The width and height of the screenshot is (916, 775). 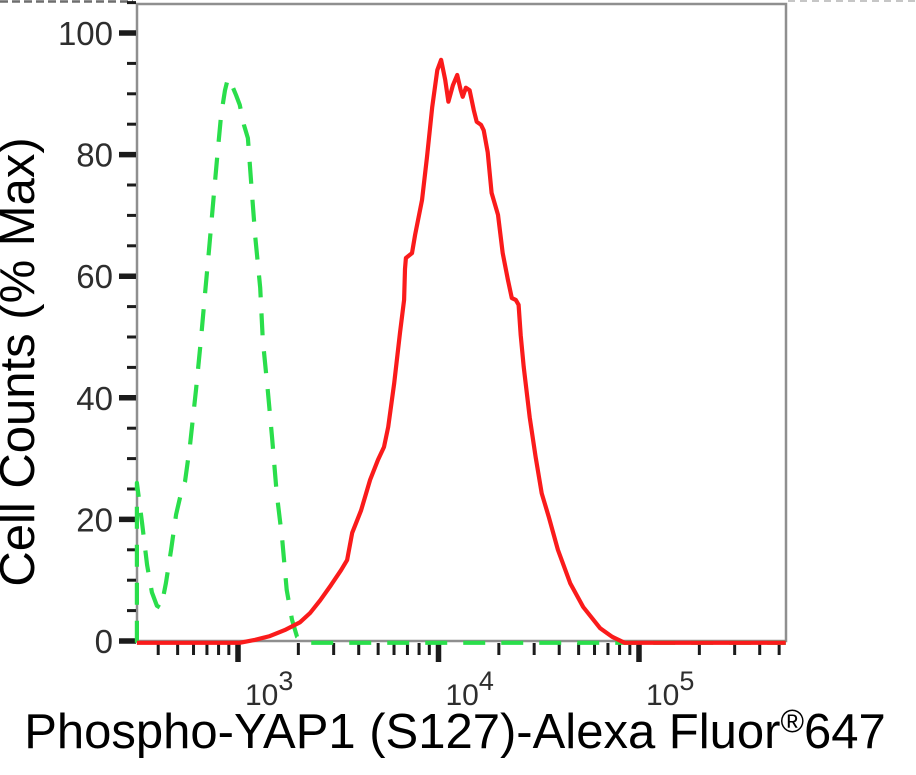 What do you see at coordinates (94, 276) in the screenshot?
I see `y-tick-label: 60` at bounding box center [94, 276].